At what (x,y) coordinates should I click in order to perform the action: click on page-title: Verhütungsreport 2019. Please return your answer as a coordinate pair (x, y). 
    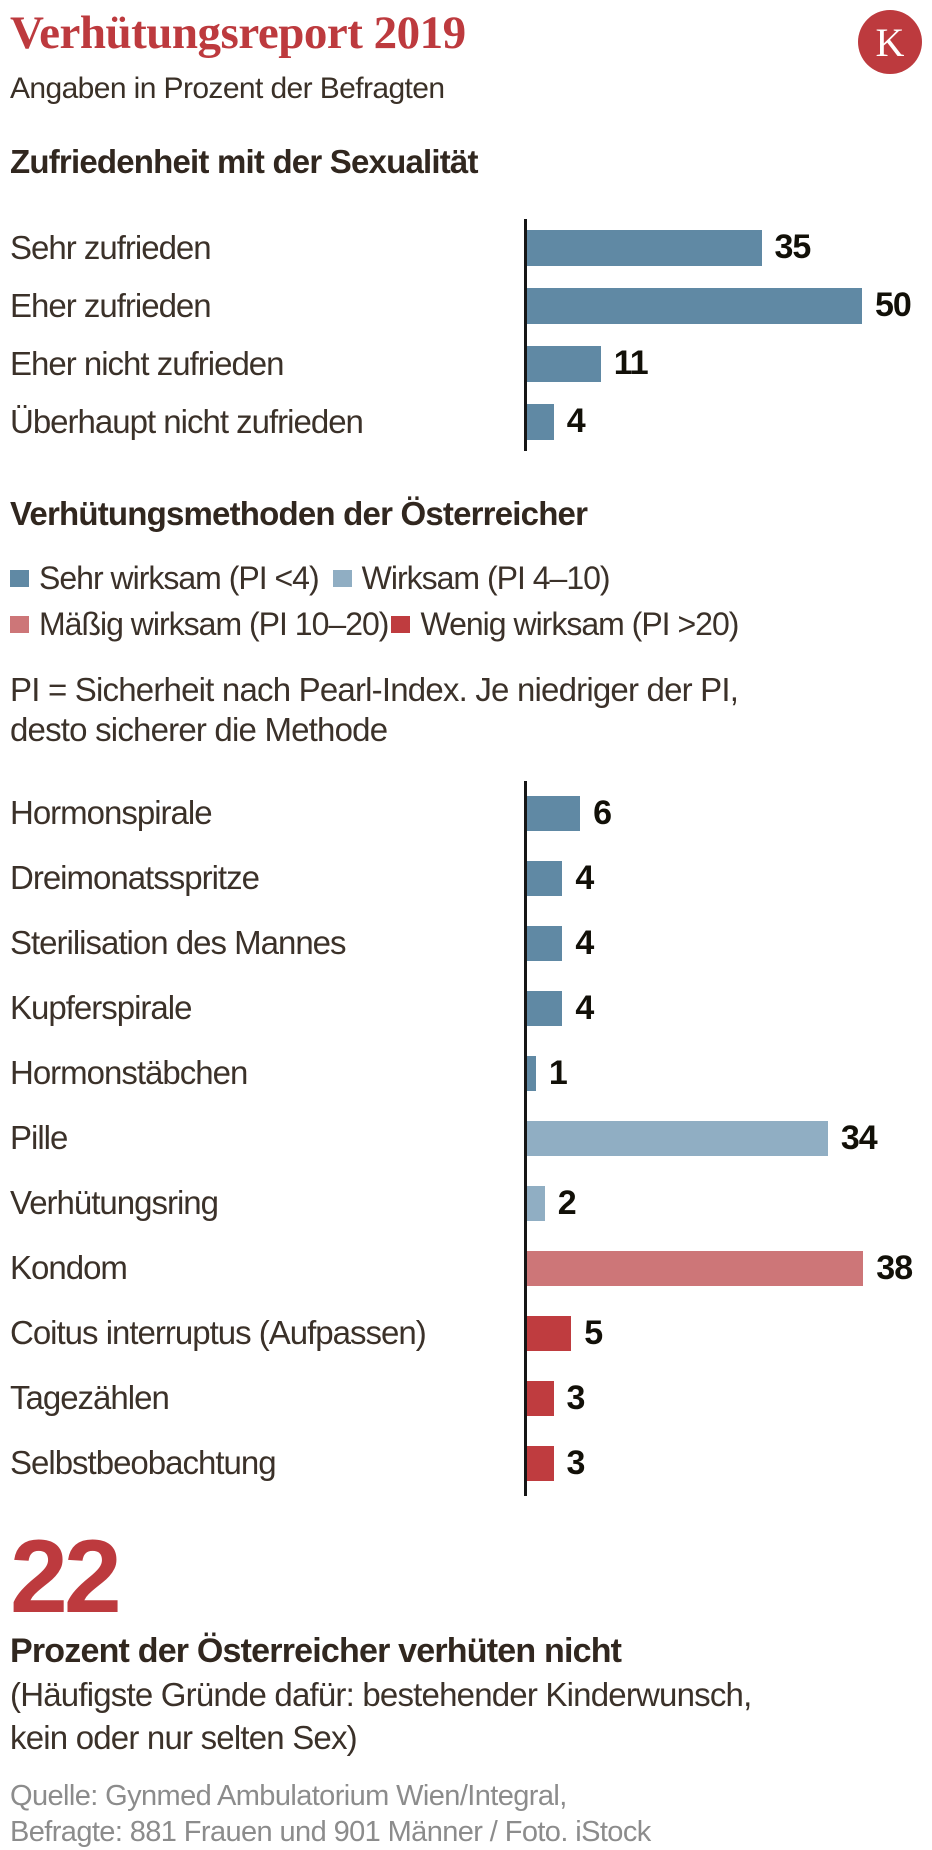
    Looking at the image, I should click on (238, 33).